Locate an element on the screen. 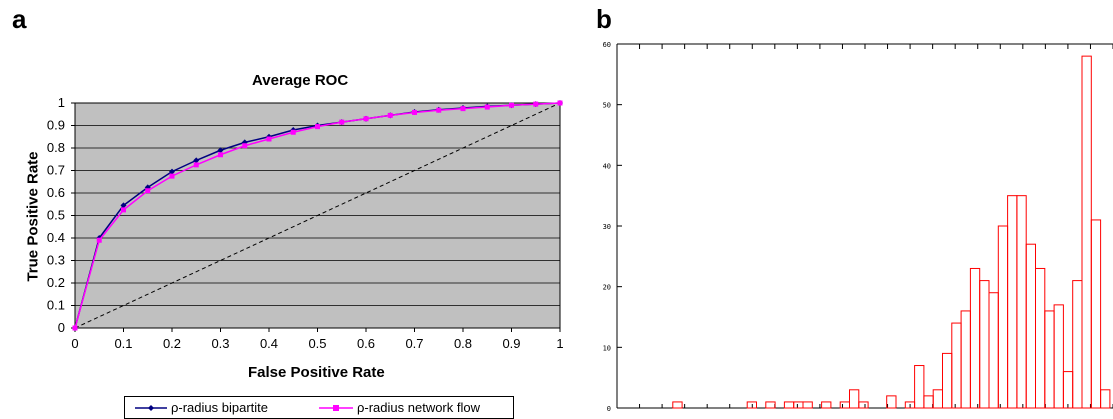 Image resolution: width=1113 pixels, height=419 pixels. x-tick-label: 1 is located at coordinates (559, 343).